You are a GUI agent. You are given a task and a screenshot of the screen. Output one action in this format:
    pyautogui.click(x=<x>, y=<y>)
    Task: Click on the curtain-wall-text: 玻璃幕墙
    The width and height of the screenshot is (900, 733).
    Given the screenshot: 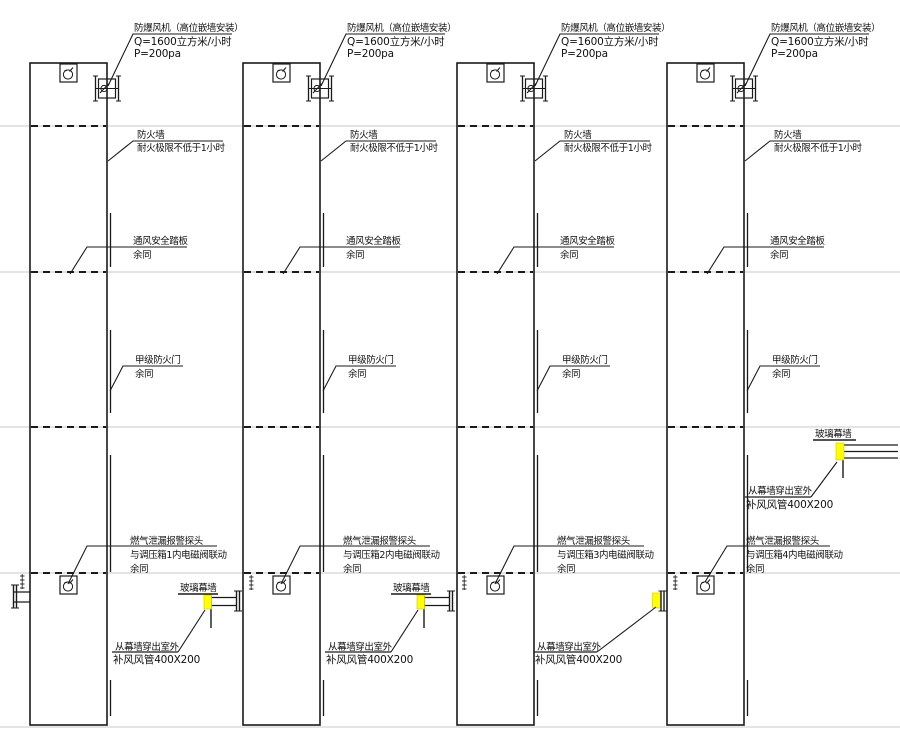 What is the action you would take?
    pyautogui.click(x=411, y=588)
    